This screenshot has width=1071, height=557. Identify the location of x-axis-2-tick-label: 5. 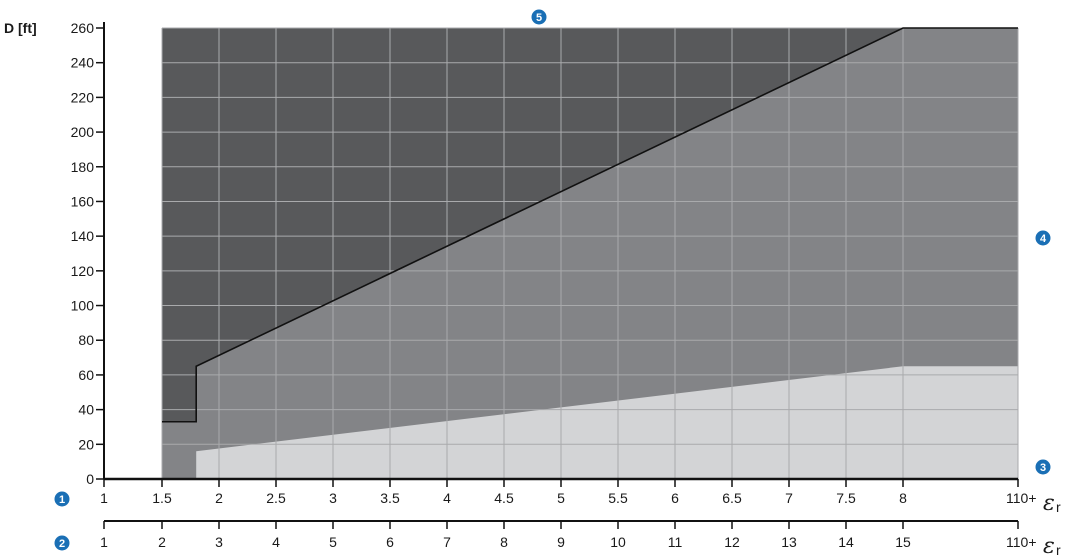
(333, 542).